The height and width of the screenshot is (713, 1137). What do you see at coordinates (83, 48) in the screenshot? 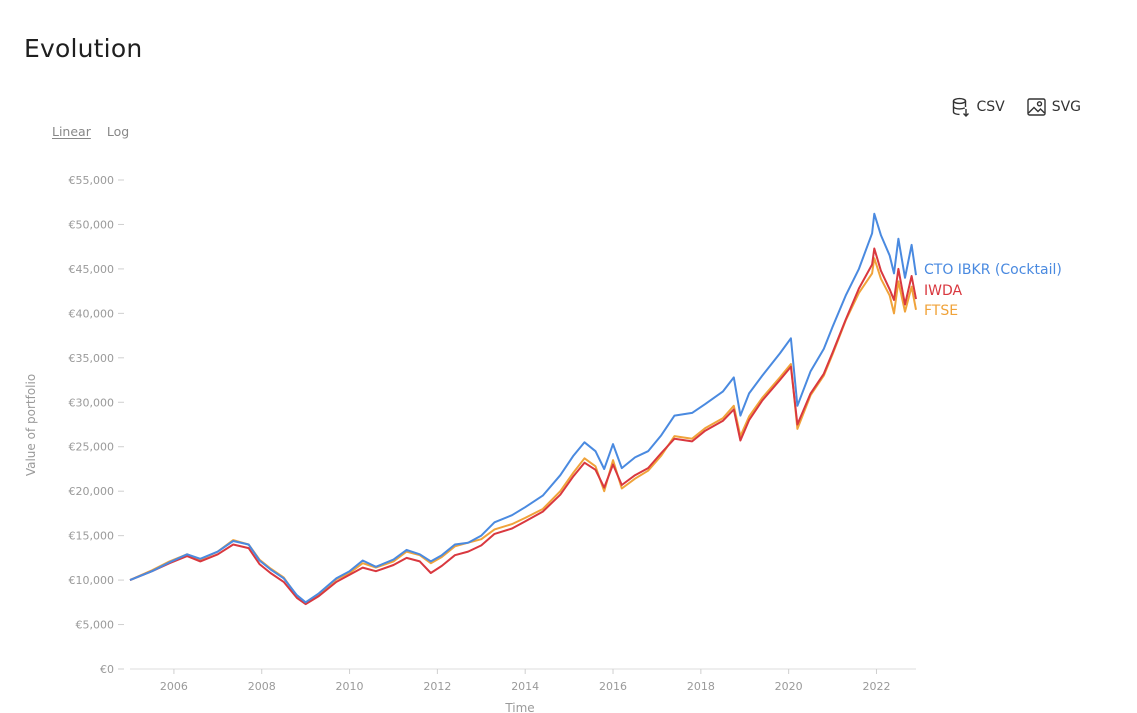
I see `page-title: Evolution` at bounding box center [83, 48].